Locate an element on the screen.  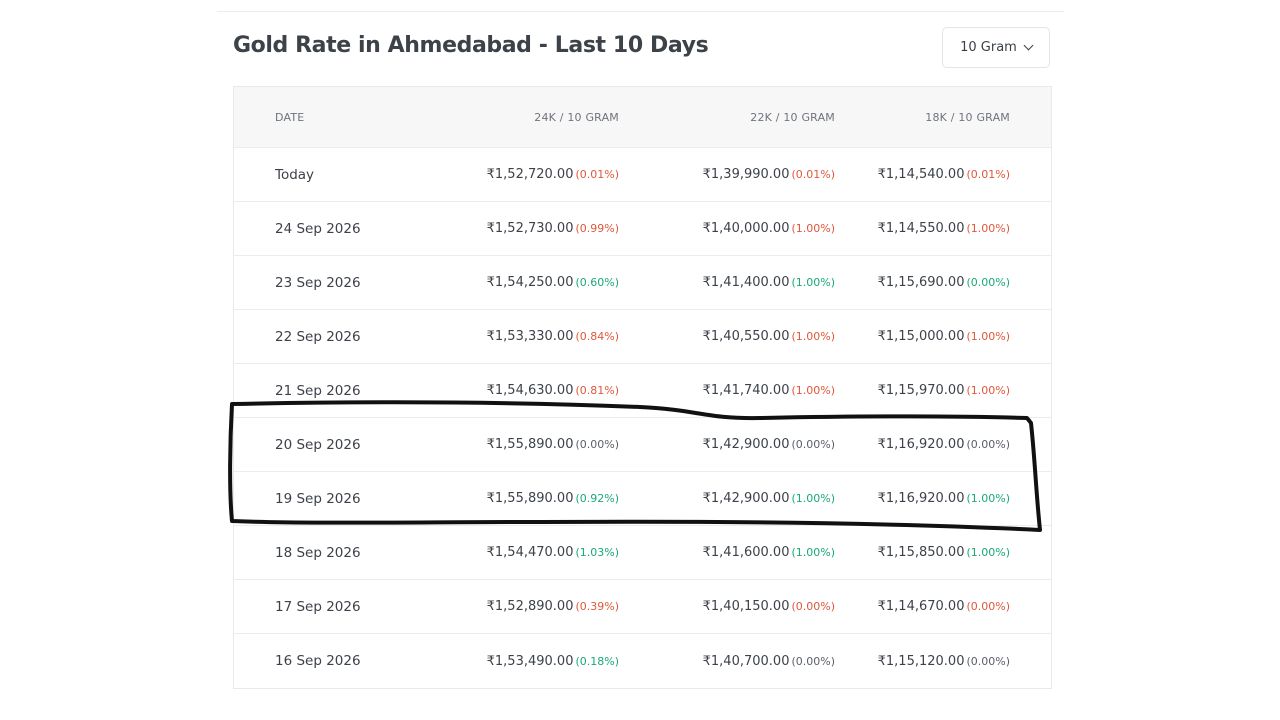
rate-24k-price: ₹1,52,730.00 is located at coordinates (530, 228).